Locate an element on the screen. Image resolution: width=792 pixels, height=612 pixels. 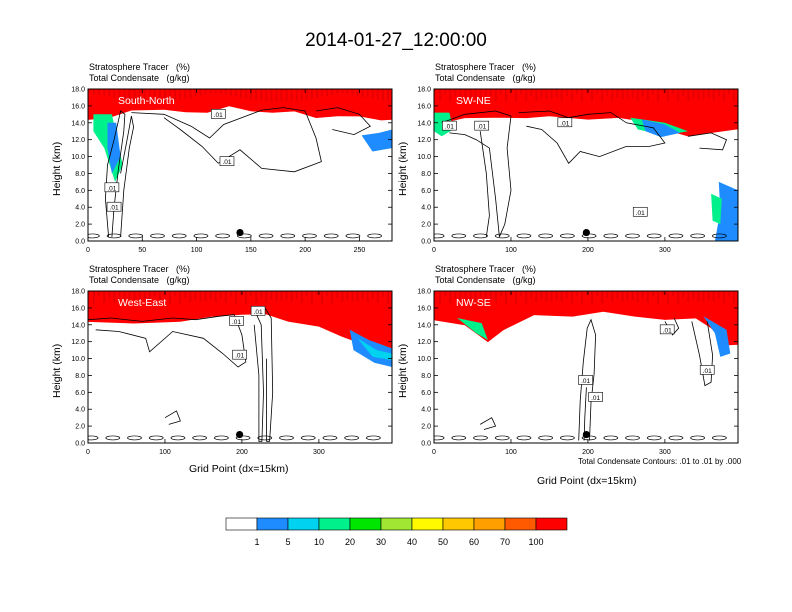
region-label: SW-NE is located at coordinates (473, 101).